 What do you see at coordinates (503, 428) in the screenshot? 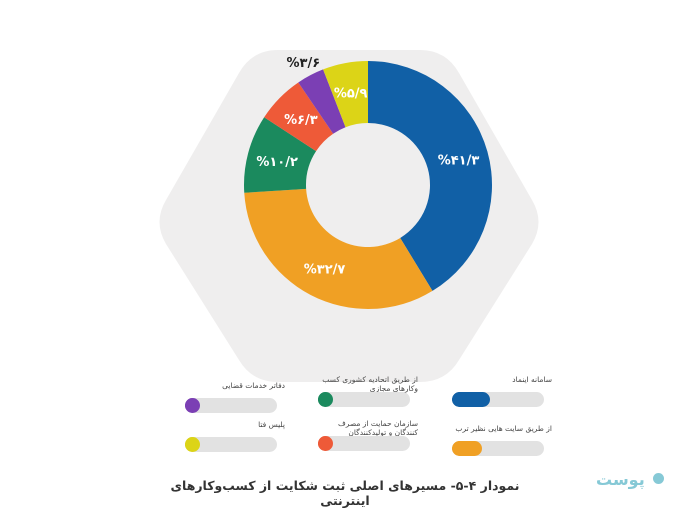
I see `legend-label: از طریق سایت هایی نظیر ترب` at bounding box center [503, 428].